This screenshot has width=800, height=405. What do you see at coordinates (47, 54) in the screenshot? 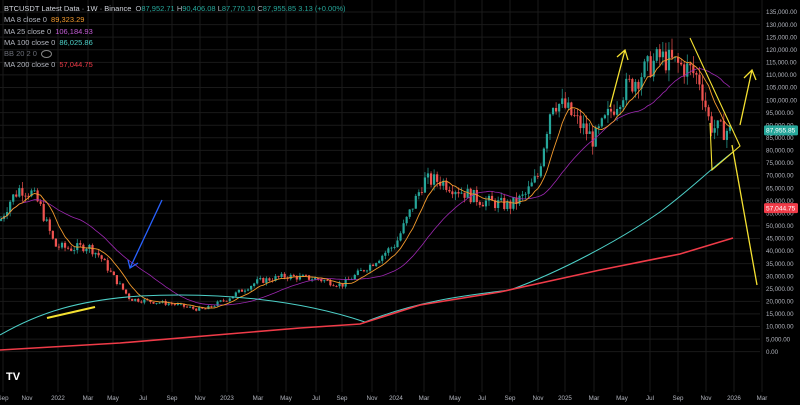
I see `eye-hidden-icon` at bounding box center [47, 54].